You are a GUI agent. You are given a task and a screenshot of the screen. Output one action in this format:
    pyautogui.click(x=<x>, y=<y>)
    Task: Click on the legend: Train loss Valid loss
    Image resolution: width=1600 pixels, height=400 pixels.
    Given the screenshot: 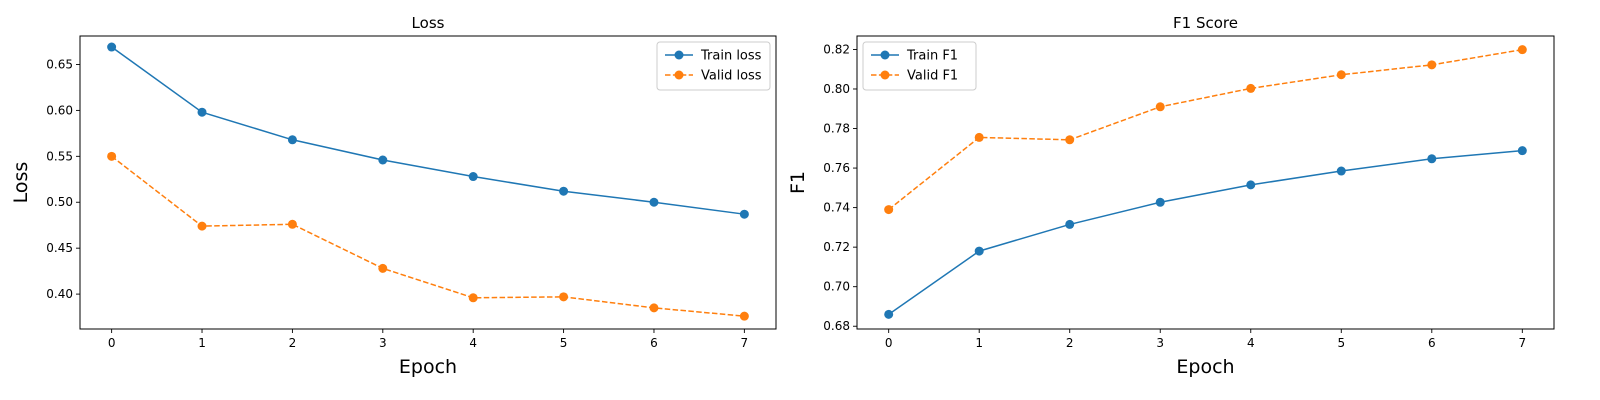 What is the action you would take?
    pyautogui.click(x=713, y=66)
    